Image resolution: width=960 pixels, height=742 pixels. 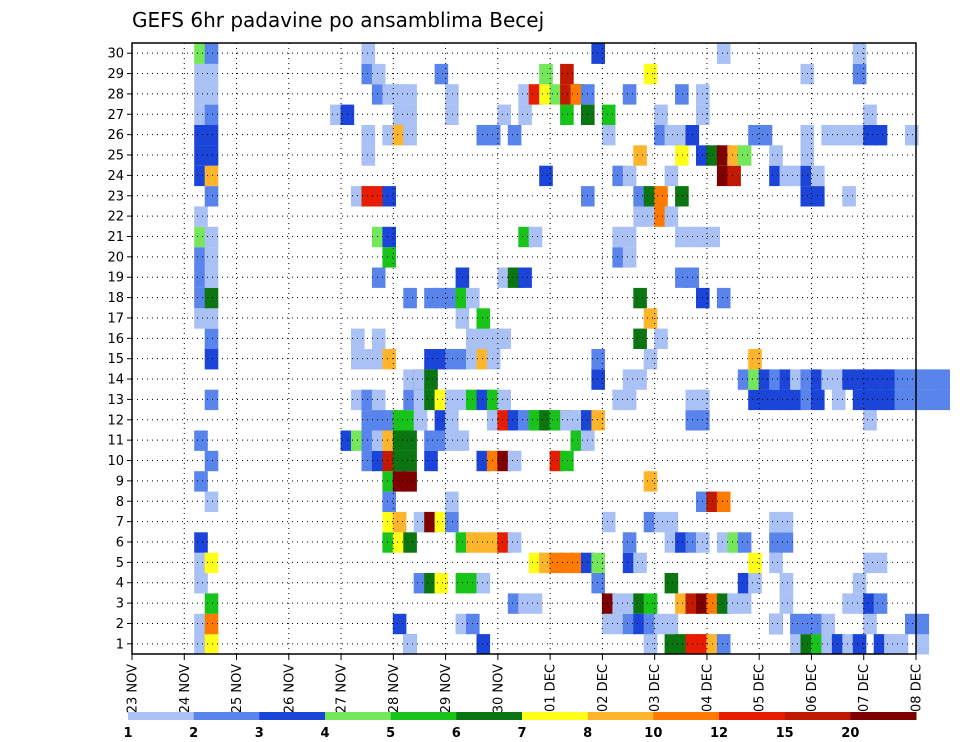 What do you see at coordinates (446, 688) in the screenshot?
I see `x-tick-label: 29 NOV` at bounding box center [446, 688].